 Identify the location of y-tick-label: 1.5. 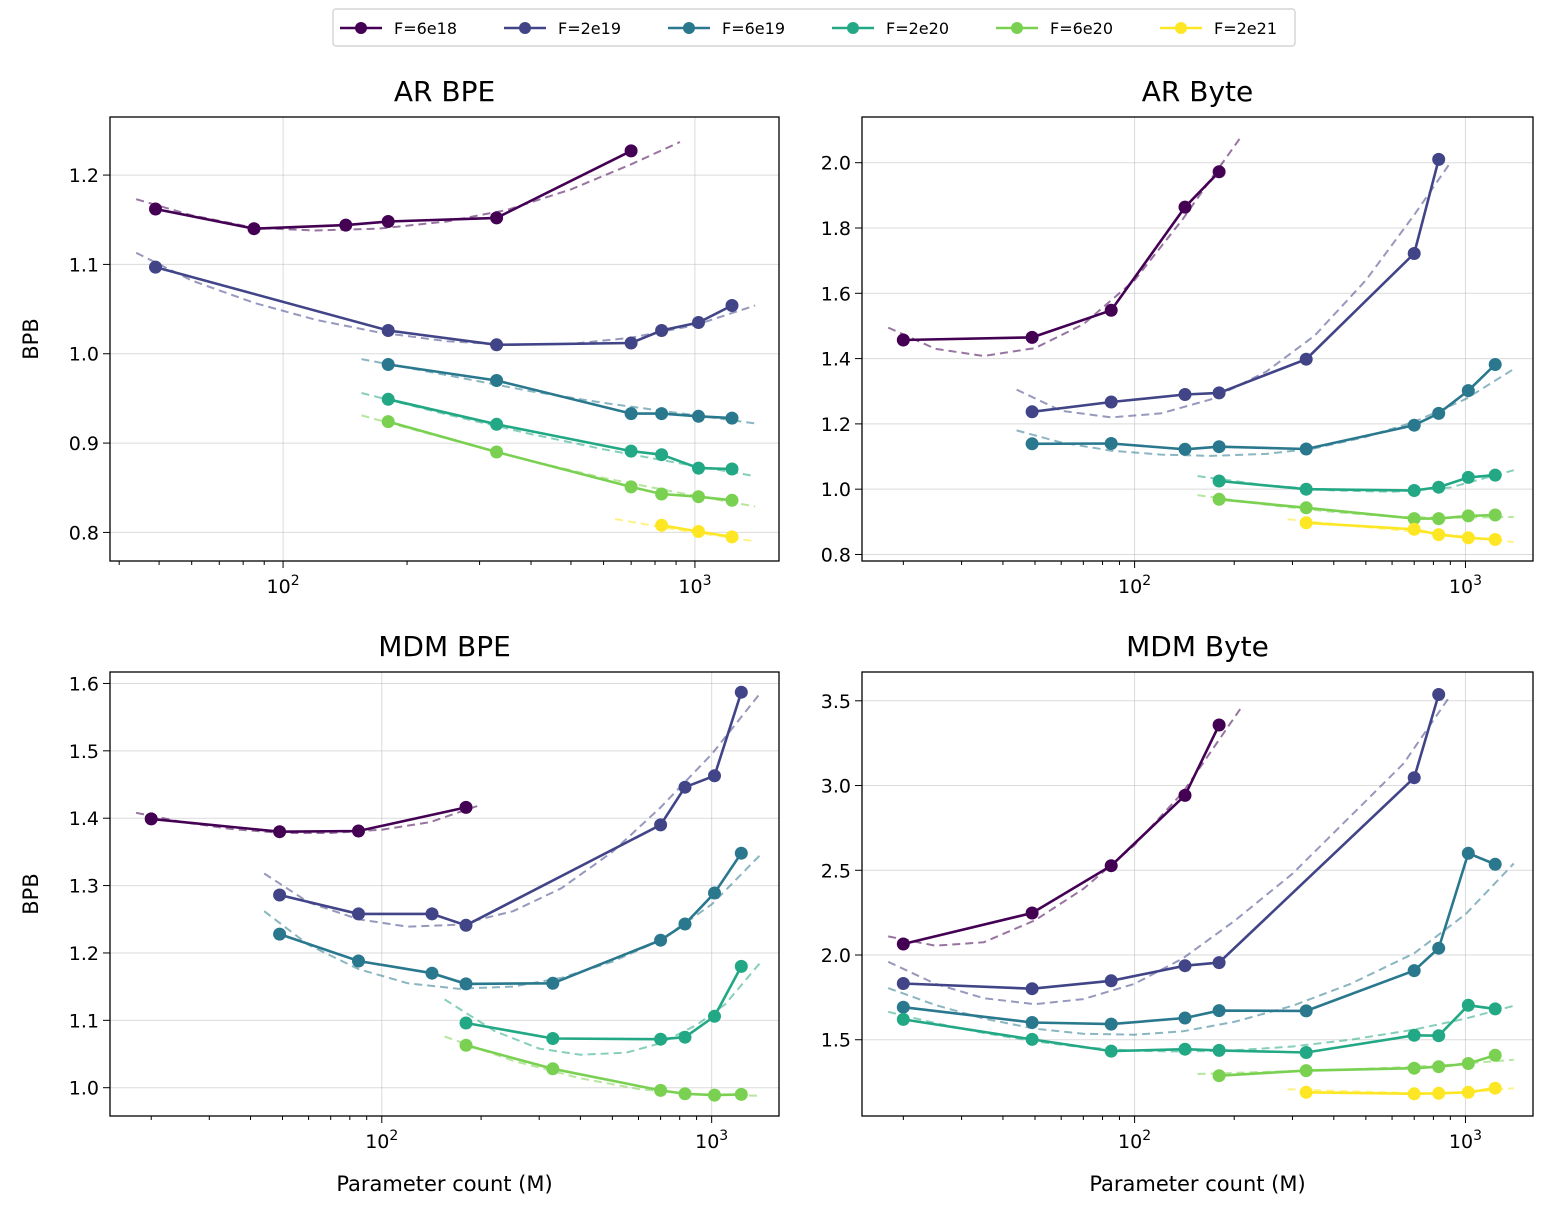
(836, 1041).